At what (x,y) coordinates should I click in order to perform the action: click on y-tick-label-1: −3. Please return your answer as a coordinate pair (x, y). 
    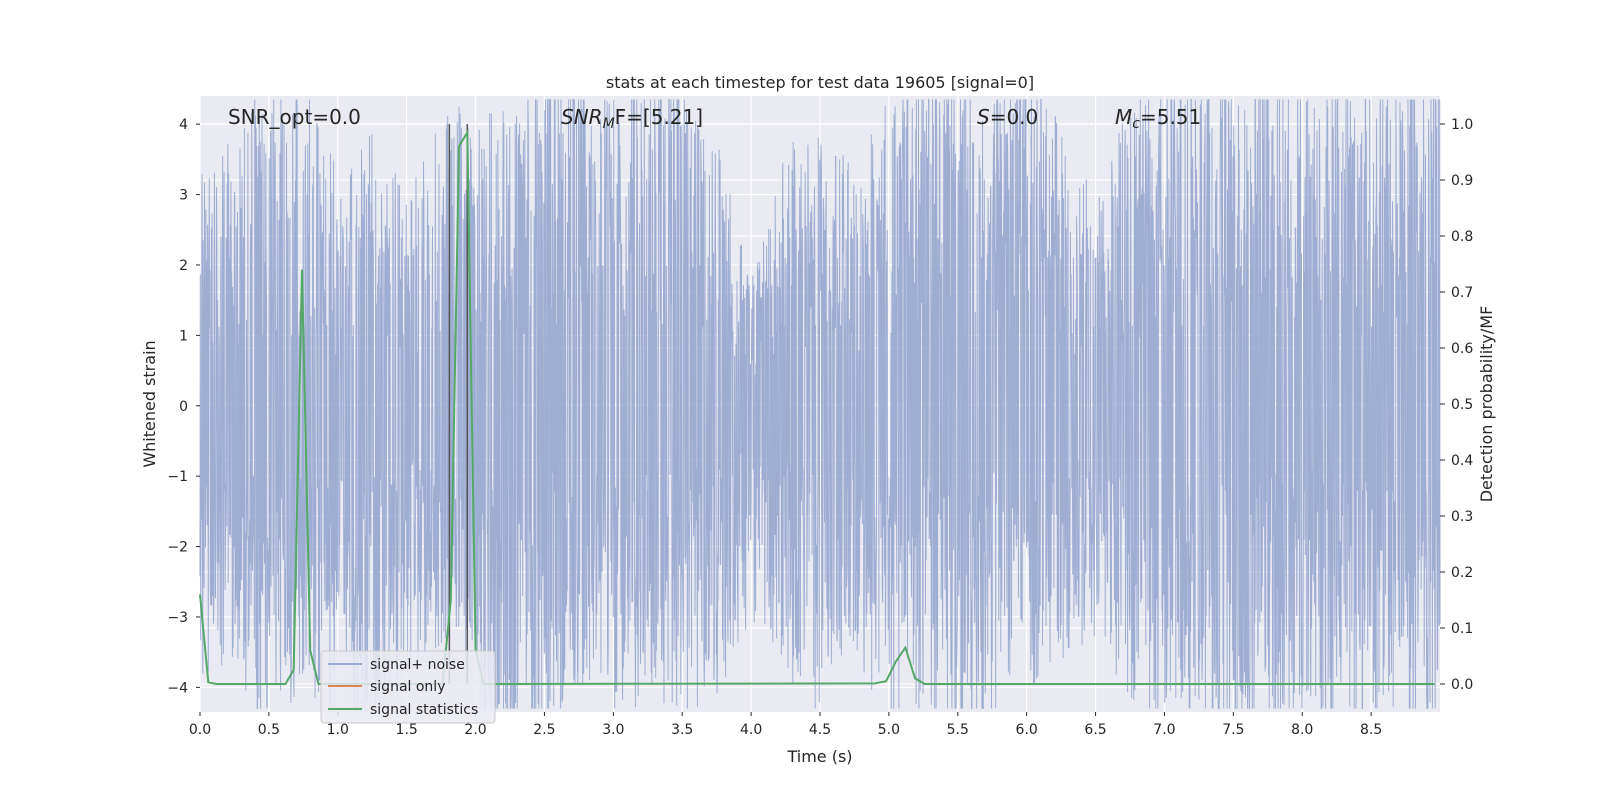
    Looking at the image, I should click on (177, 618).